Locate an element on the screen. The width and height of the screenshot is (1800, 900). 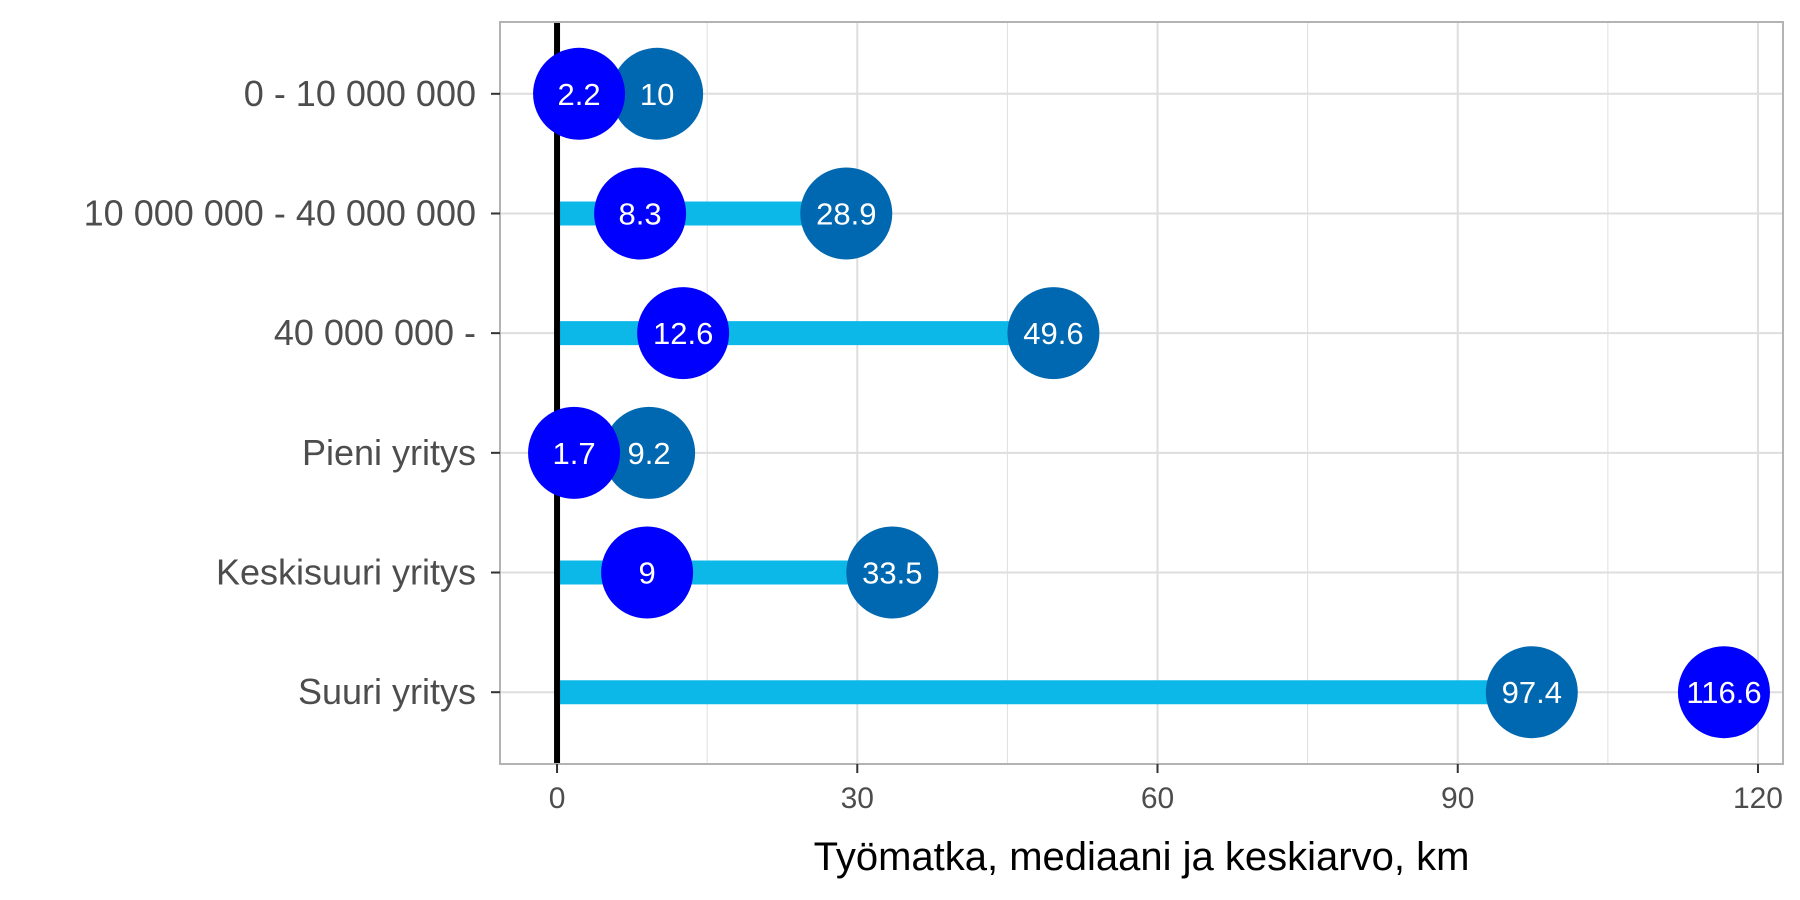
median-value-label: 8.3 is located at coordinates (640, 213).